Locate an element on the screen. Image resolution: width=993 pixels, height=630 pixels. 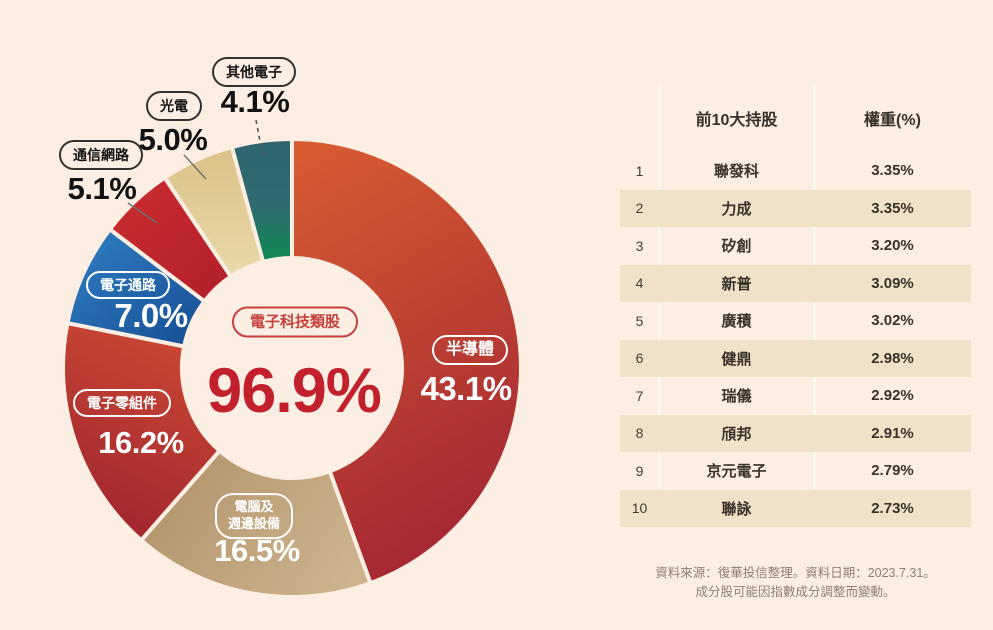
label-text: 通信網路 is located at coordinates (101, 155).